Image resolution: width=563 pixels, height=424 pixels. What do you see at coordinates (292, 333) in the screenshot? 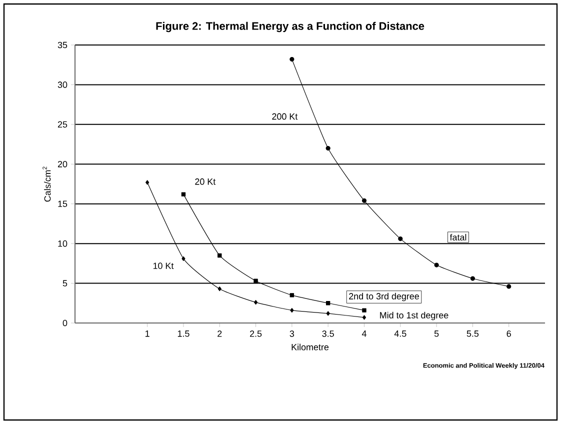
I see `x-tick-label: 3` at bounding box center [292, 333].